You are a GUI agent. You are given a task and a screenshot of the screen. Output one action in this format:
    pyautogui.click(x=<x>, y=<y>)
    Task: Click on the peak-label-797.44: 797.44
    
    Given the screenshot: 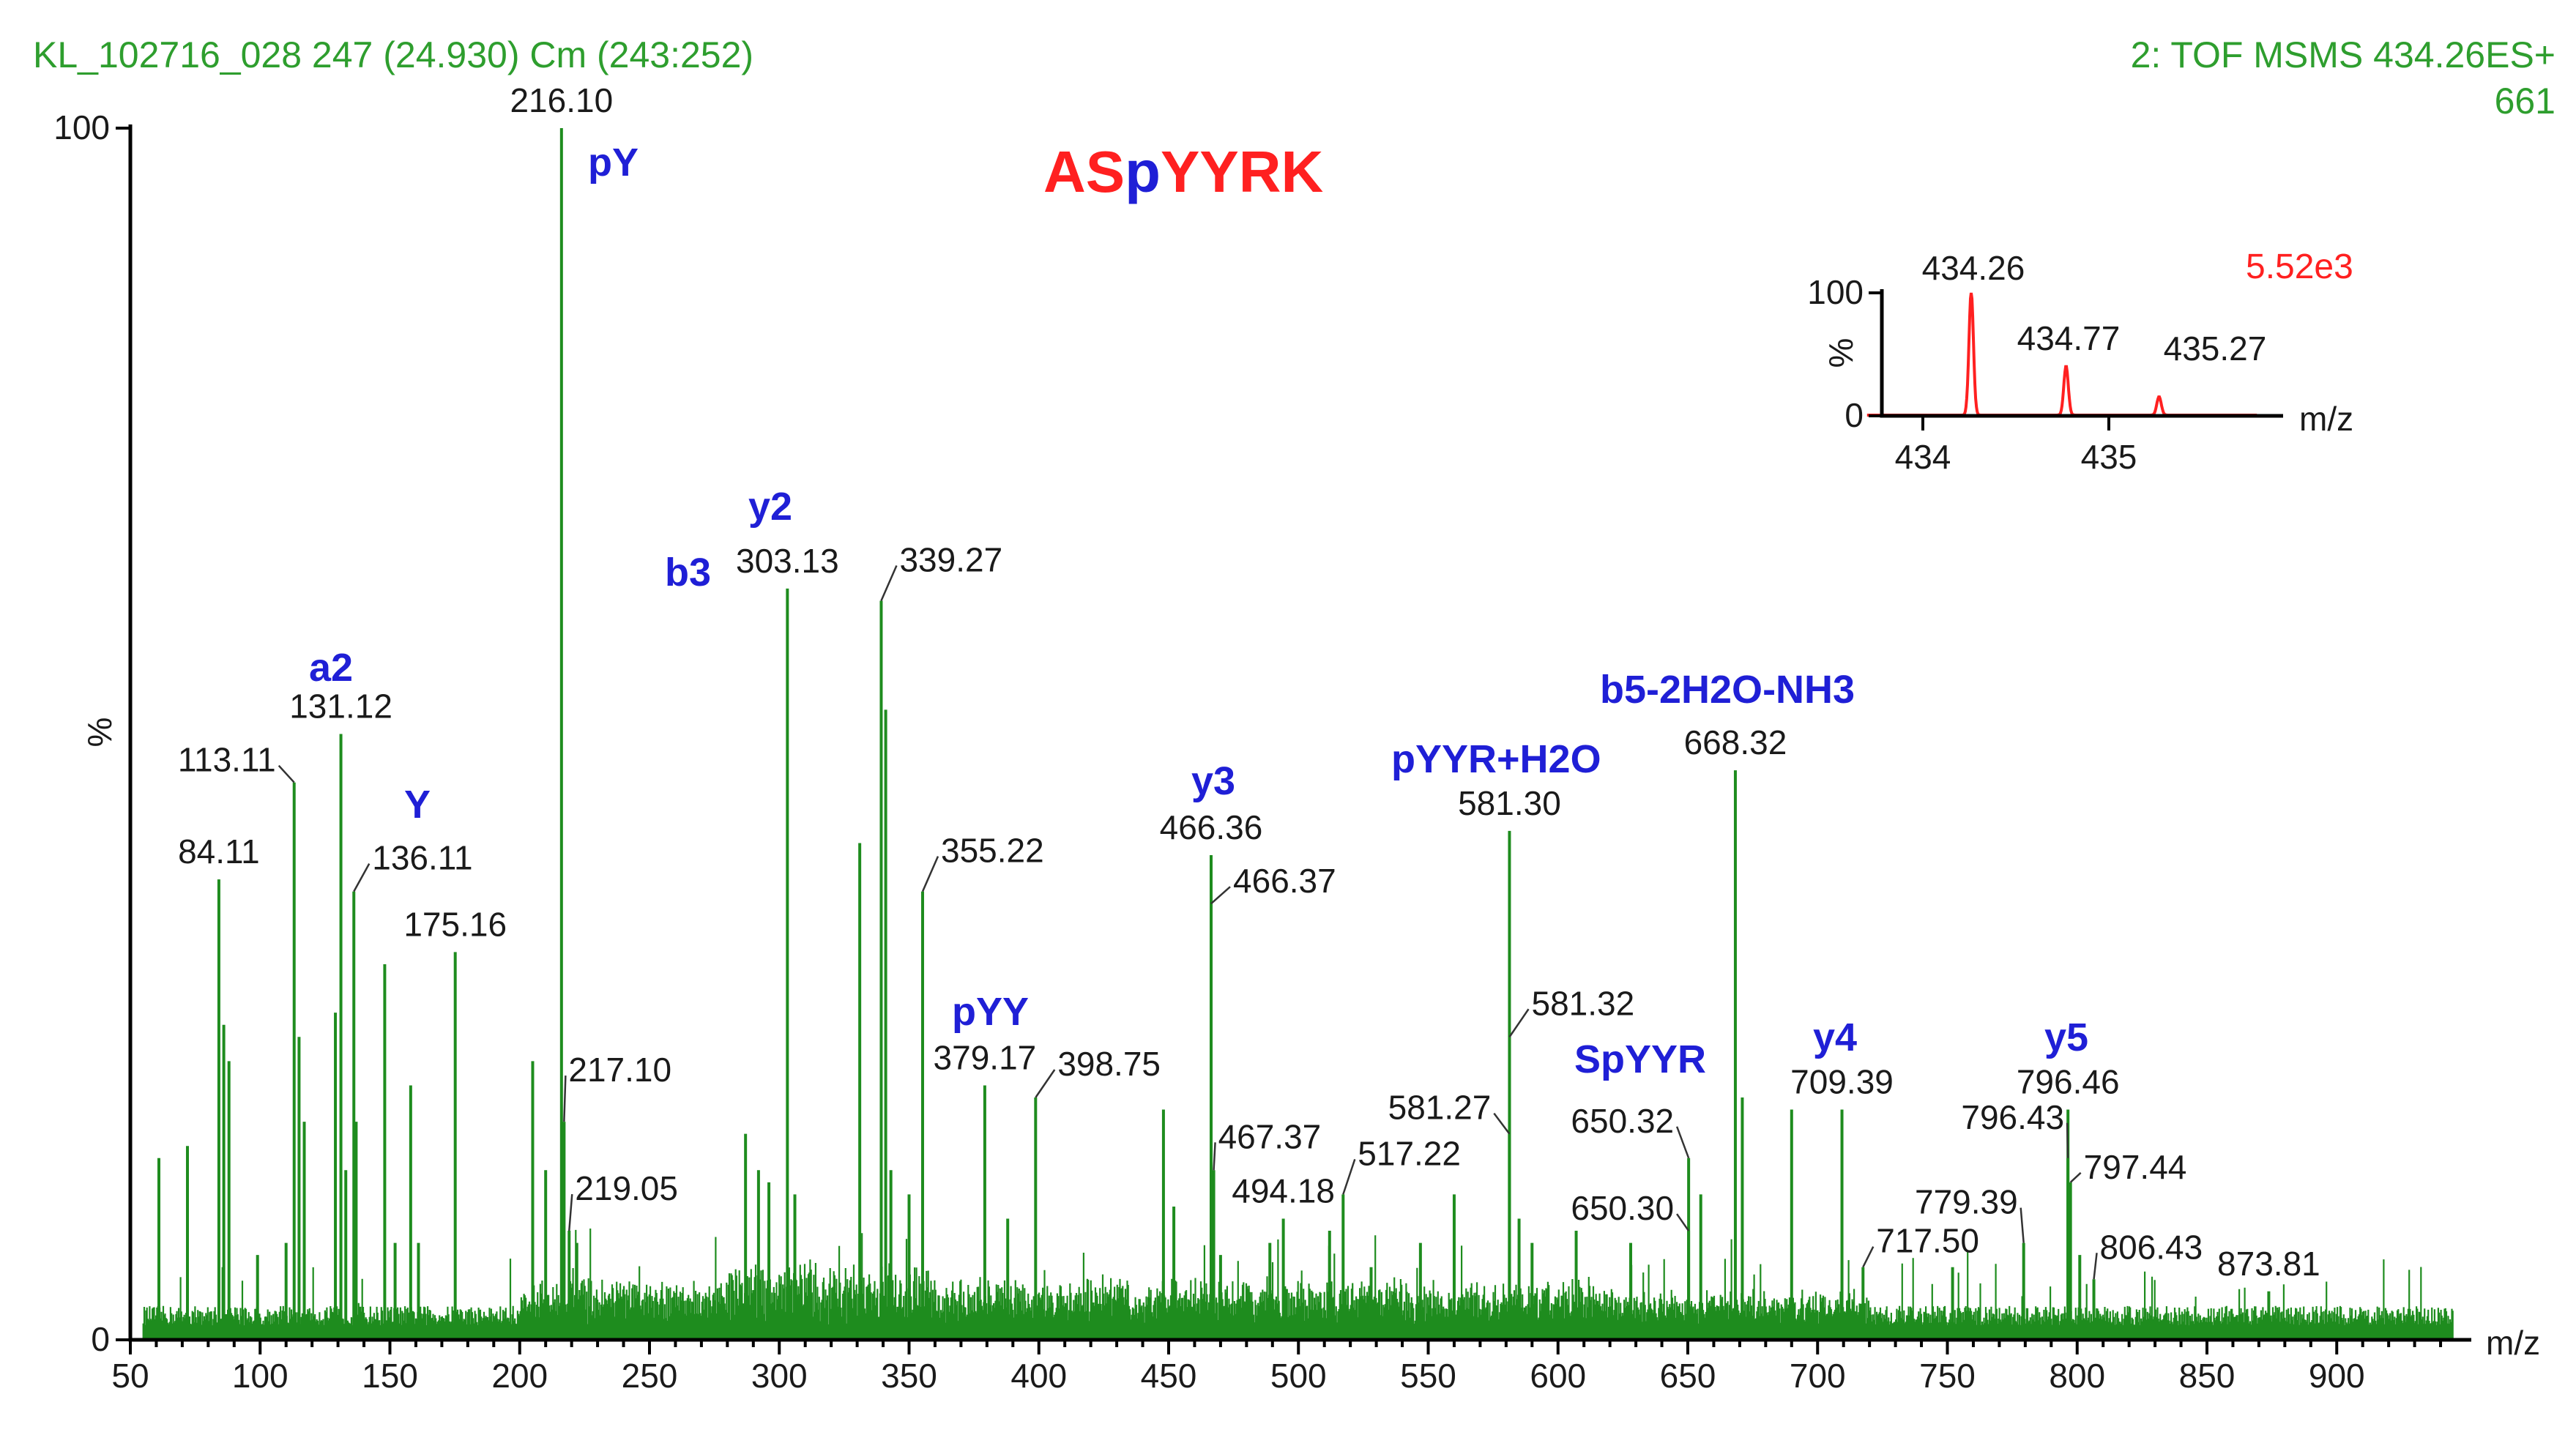 What is the action you would take?
    pyautogui.click(x=2135, y=1167)
    